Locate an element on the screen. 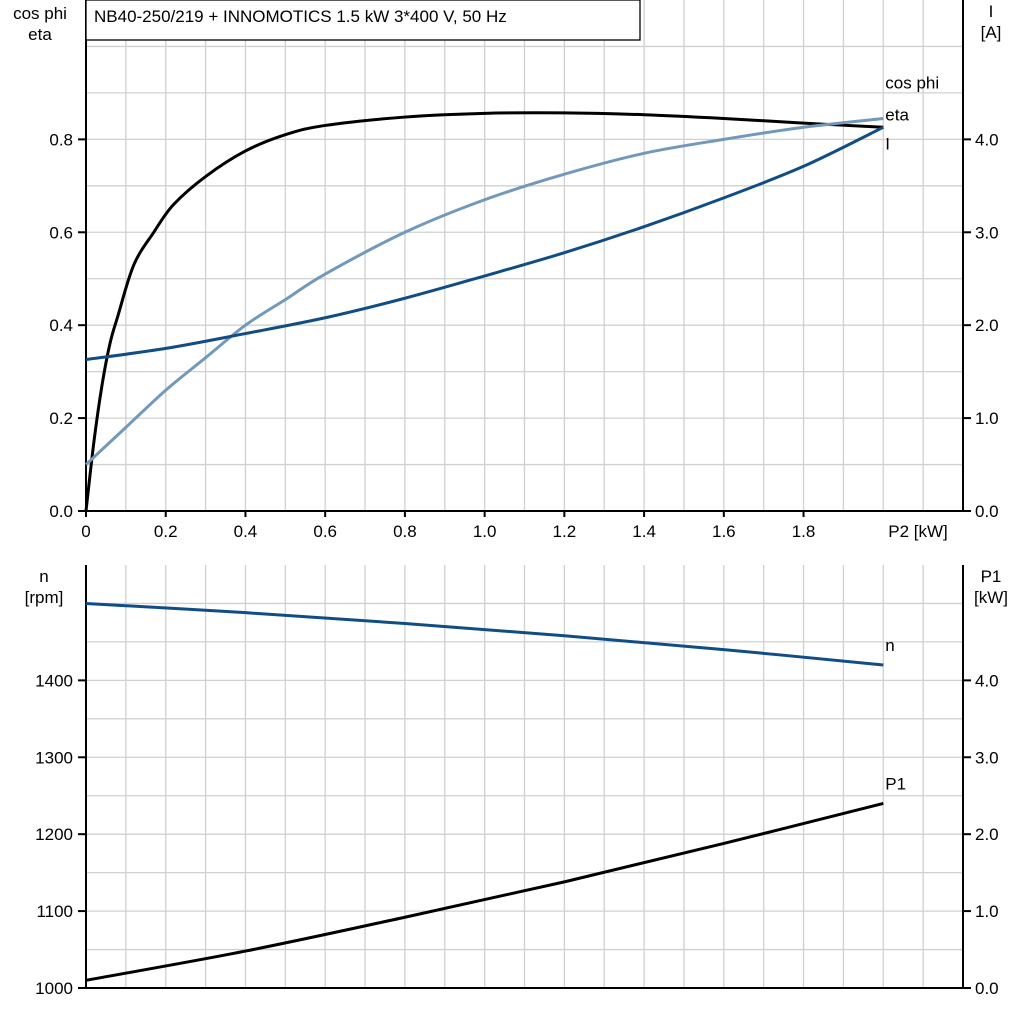 The image size is (1024, 1024). y-tick-label-left: 0.0 is located at coordinates (61, 511).